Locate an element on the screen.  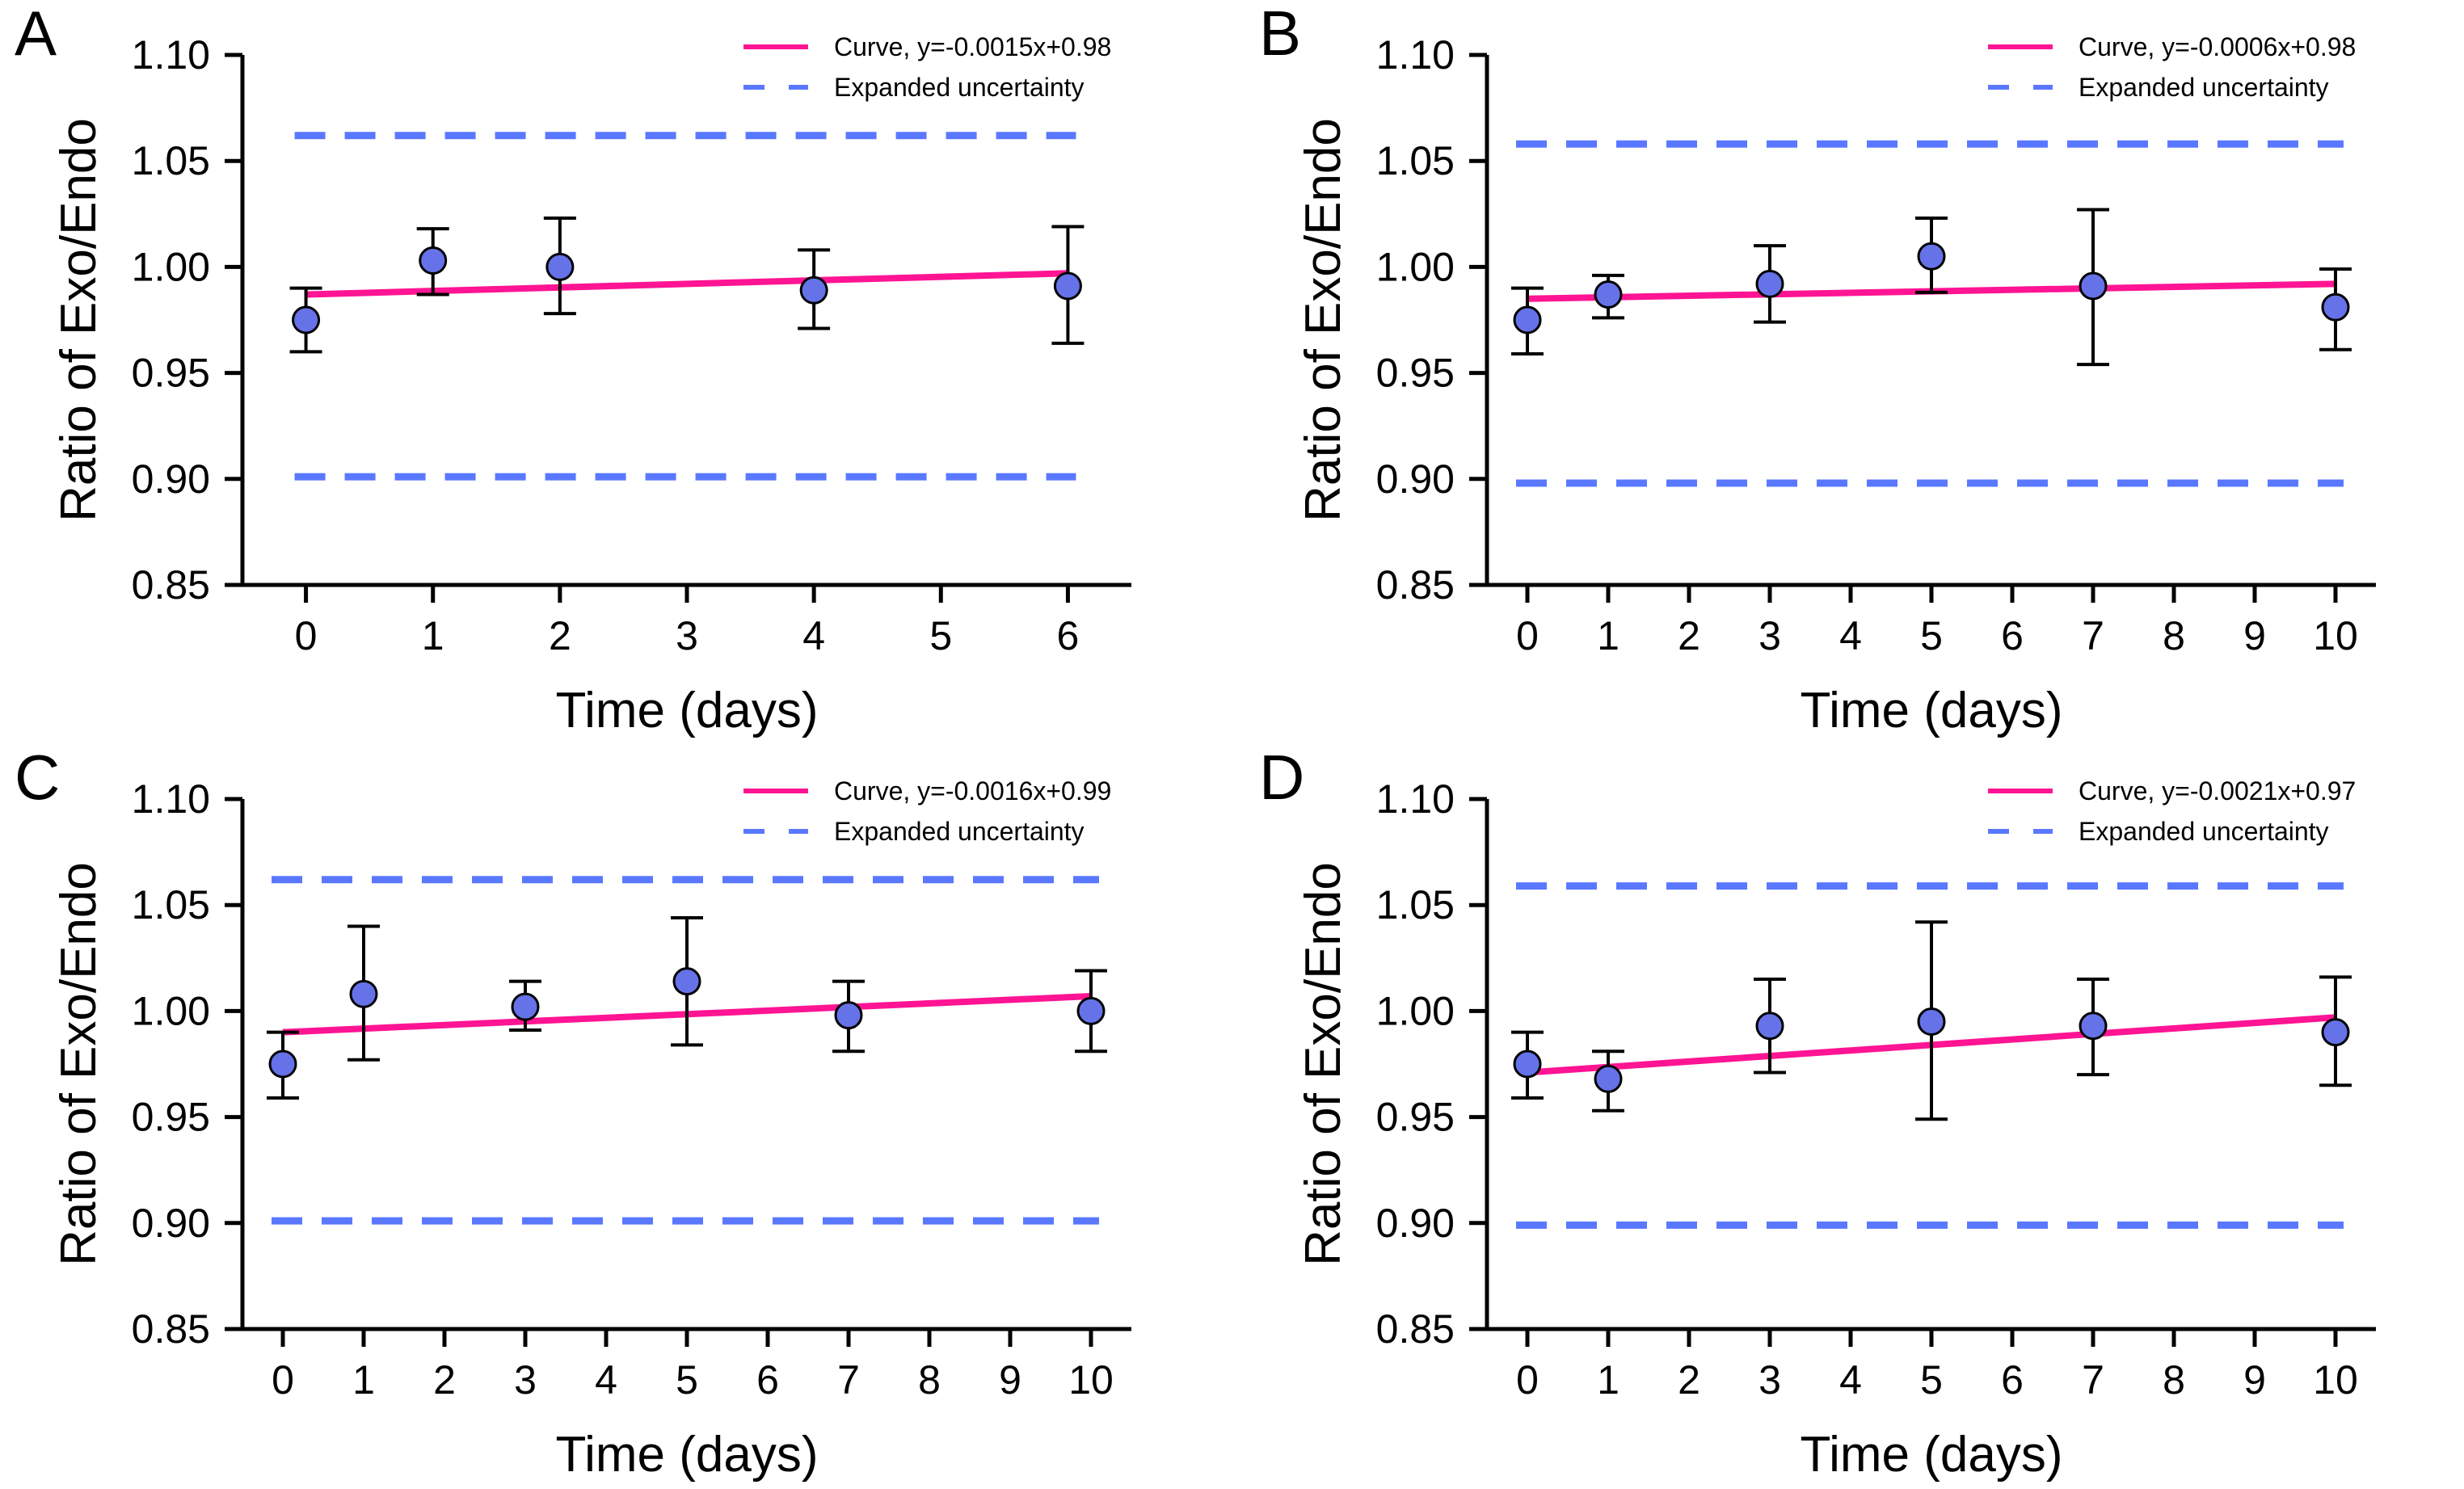
legend-curve-label: Curve, y=-0.0016x+0.99 is located at coordinates (972, 790).